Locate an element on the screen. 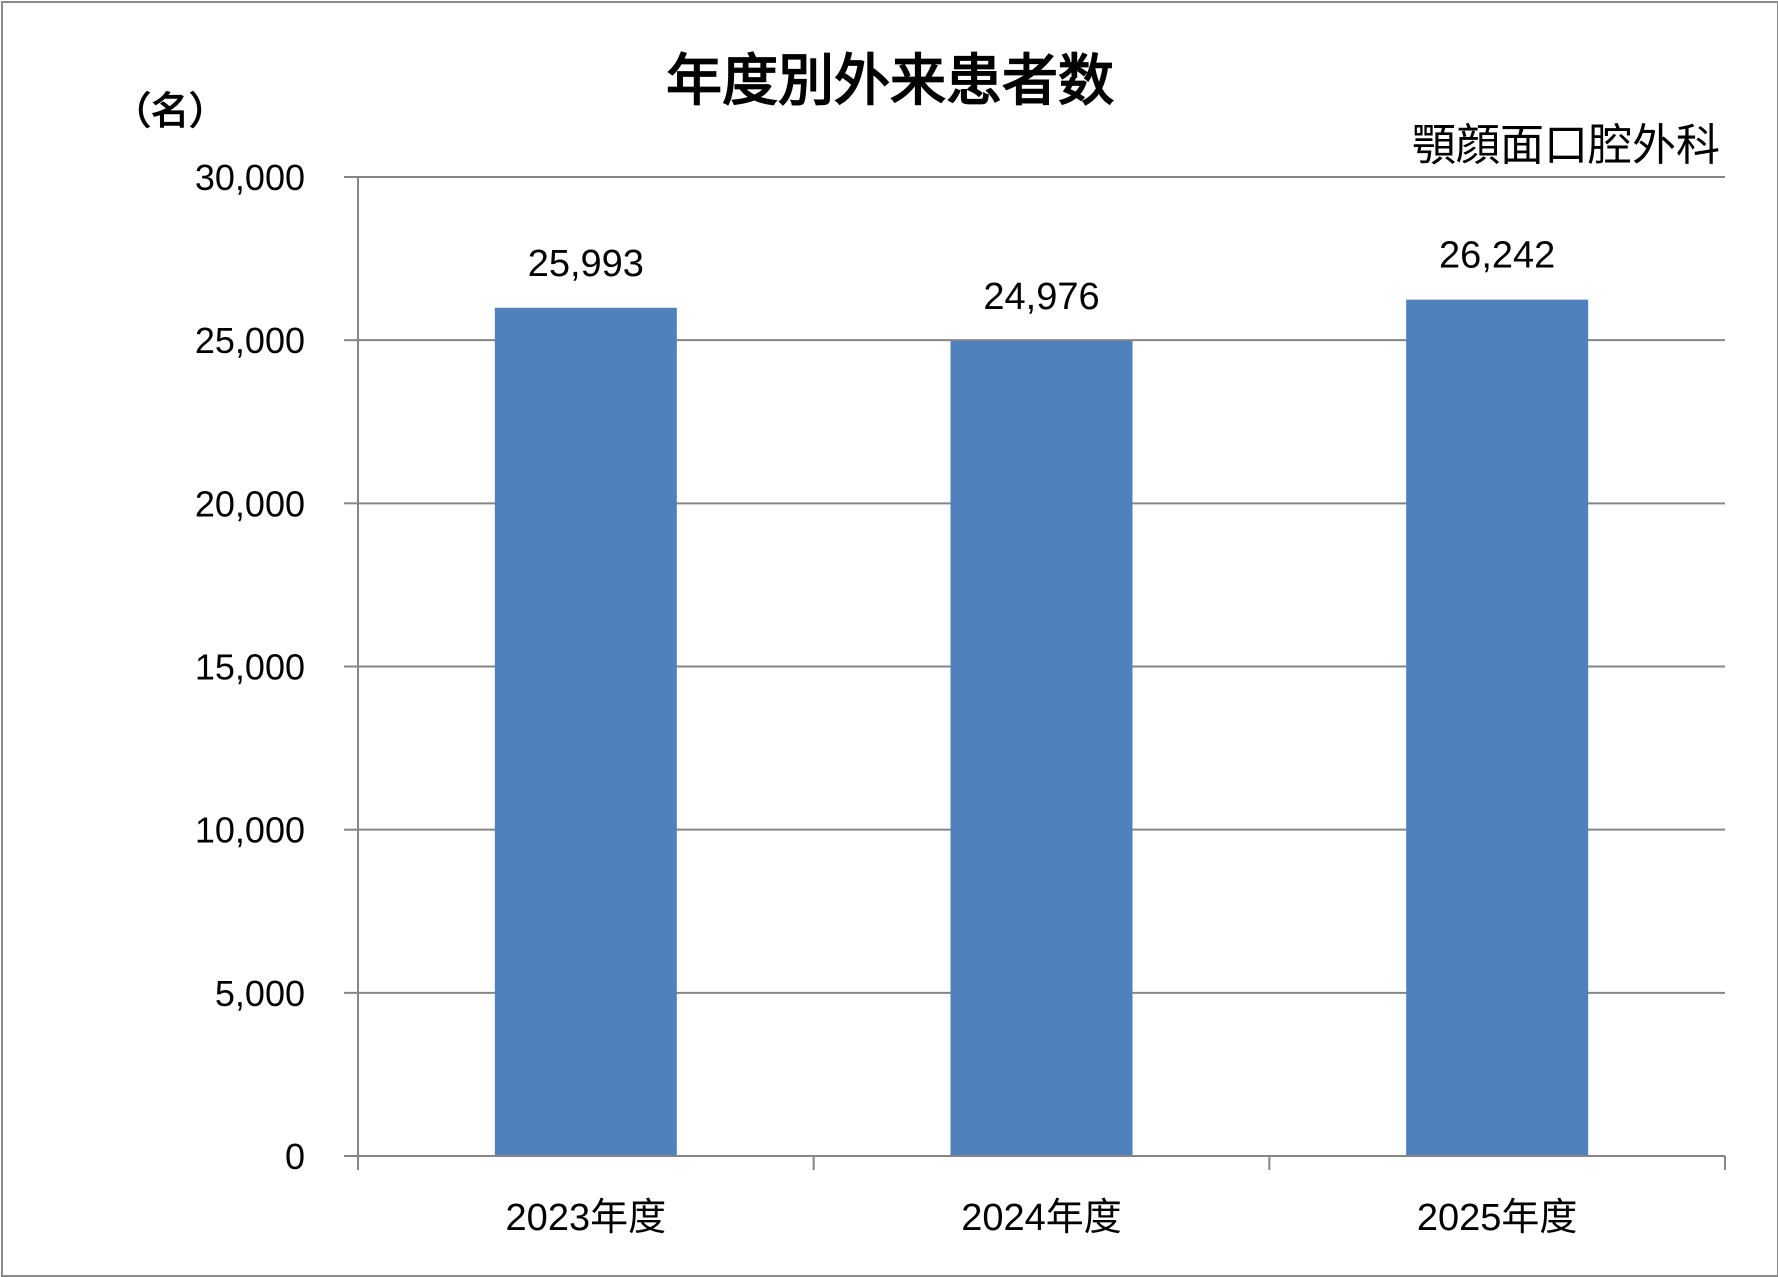 The width and height of the screenshot is (1778, 1277). data-label: 24,976 is located at coordinates (1041, 297).